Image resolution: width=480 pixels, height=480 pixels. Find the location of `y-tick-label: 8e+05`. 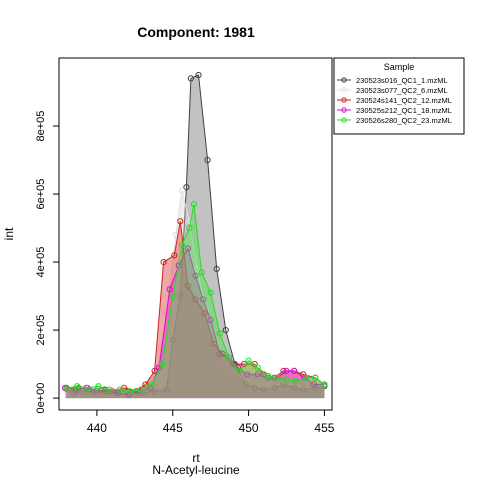

y-tick-label: 8e+05 is located at coordinates (41, 126).